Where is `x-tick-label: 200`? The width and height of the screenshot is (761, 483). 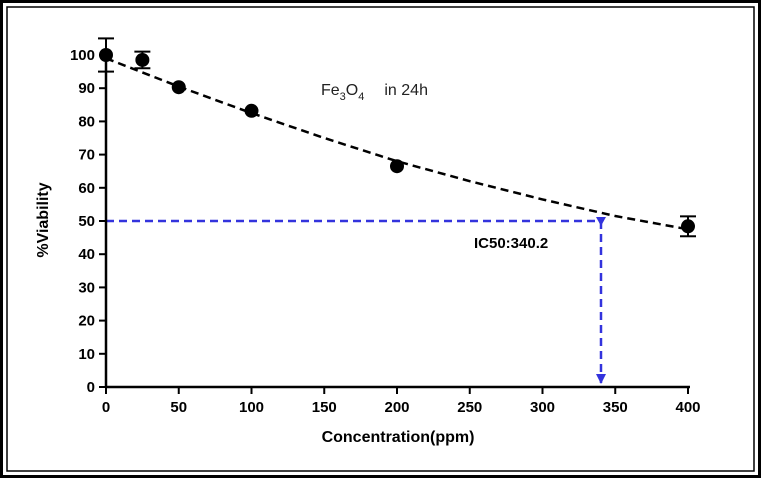 x-tick-label: 200 is located at coordinates (396, 407).